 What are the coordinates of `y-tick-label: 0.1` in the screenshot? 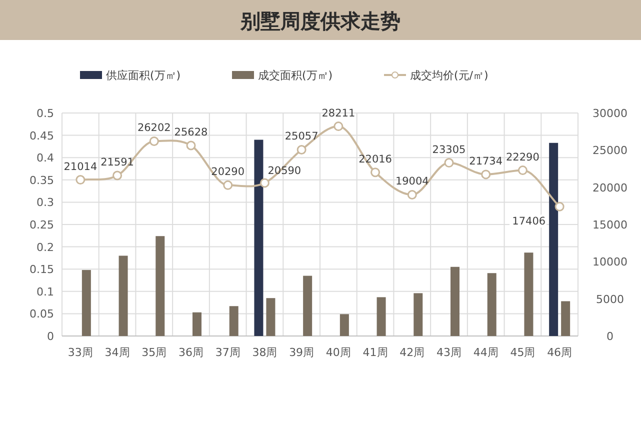 It's located at (45, 291).